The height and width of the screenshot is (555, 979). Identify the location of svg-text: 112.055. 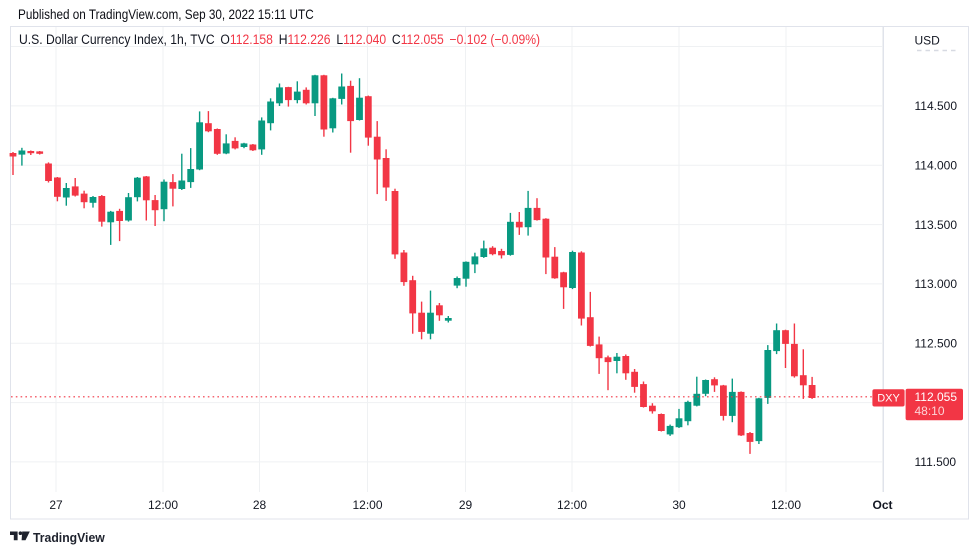
(936, 397).